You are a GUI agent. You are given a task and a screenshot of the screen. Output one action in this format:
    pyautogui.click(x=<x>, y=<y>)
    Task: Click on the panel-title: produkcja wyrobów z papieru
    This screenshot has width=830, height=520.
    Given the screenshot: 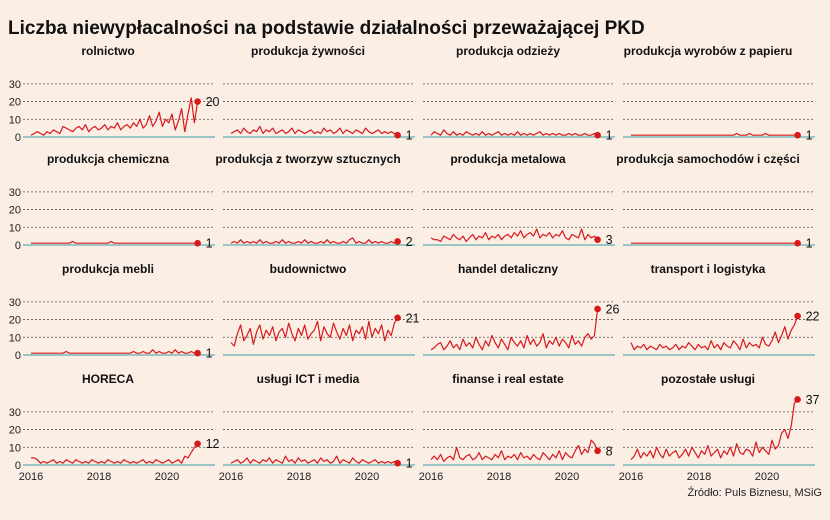 What is the action you would take?
    pyautogui.click(x=708, y=51)
    